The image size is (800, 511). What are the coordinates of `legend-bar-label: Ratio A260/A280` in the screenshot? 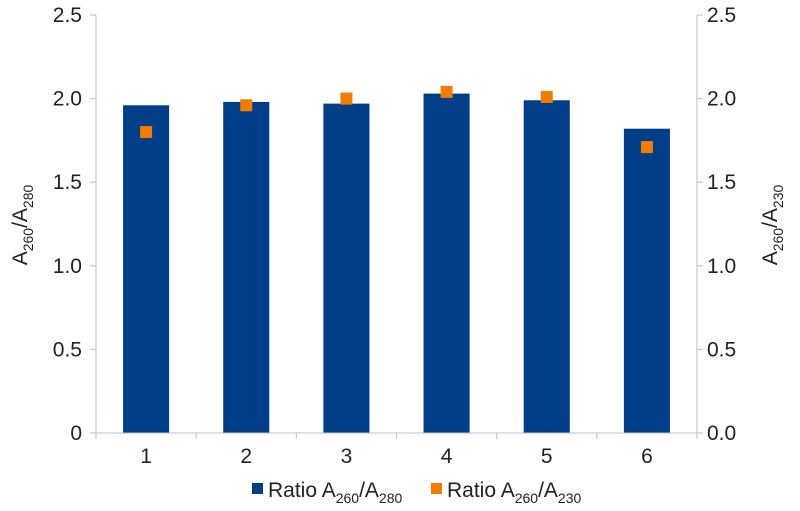 It's located at (335, 492).